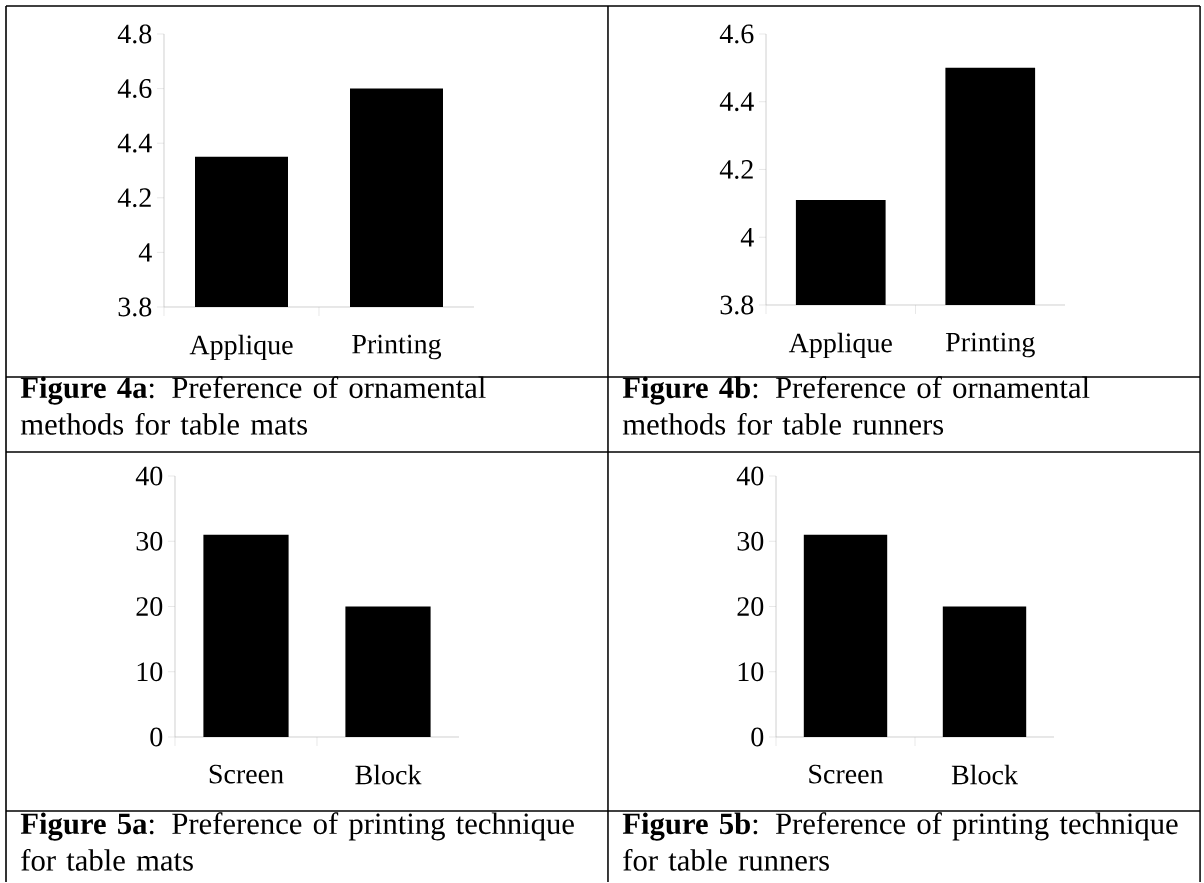 The width and height of the screenshot is (1204, 883). I want to click on text: Figure 4a: Preference of ornamental methods for table mats, so click(253, 405).